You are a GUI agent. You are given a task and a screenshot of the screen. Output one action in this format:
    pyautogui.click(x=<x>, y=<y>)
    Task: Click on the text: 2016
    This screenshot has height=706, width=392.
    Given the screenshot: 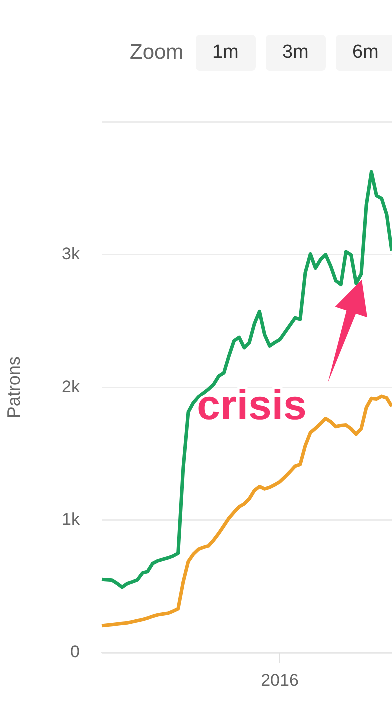 What is the action you would take?
    pyautogui.click(x=280, y=680)
    